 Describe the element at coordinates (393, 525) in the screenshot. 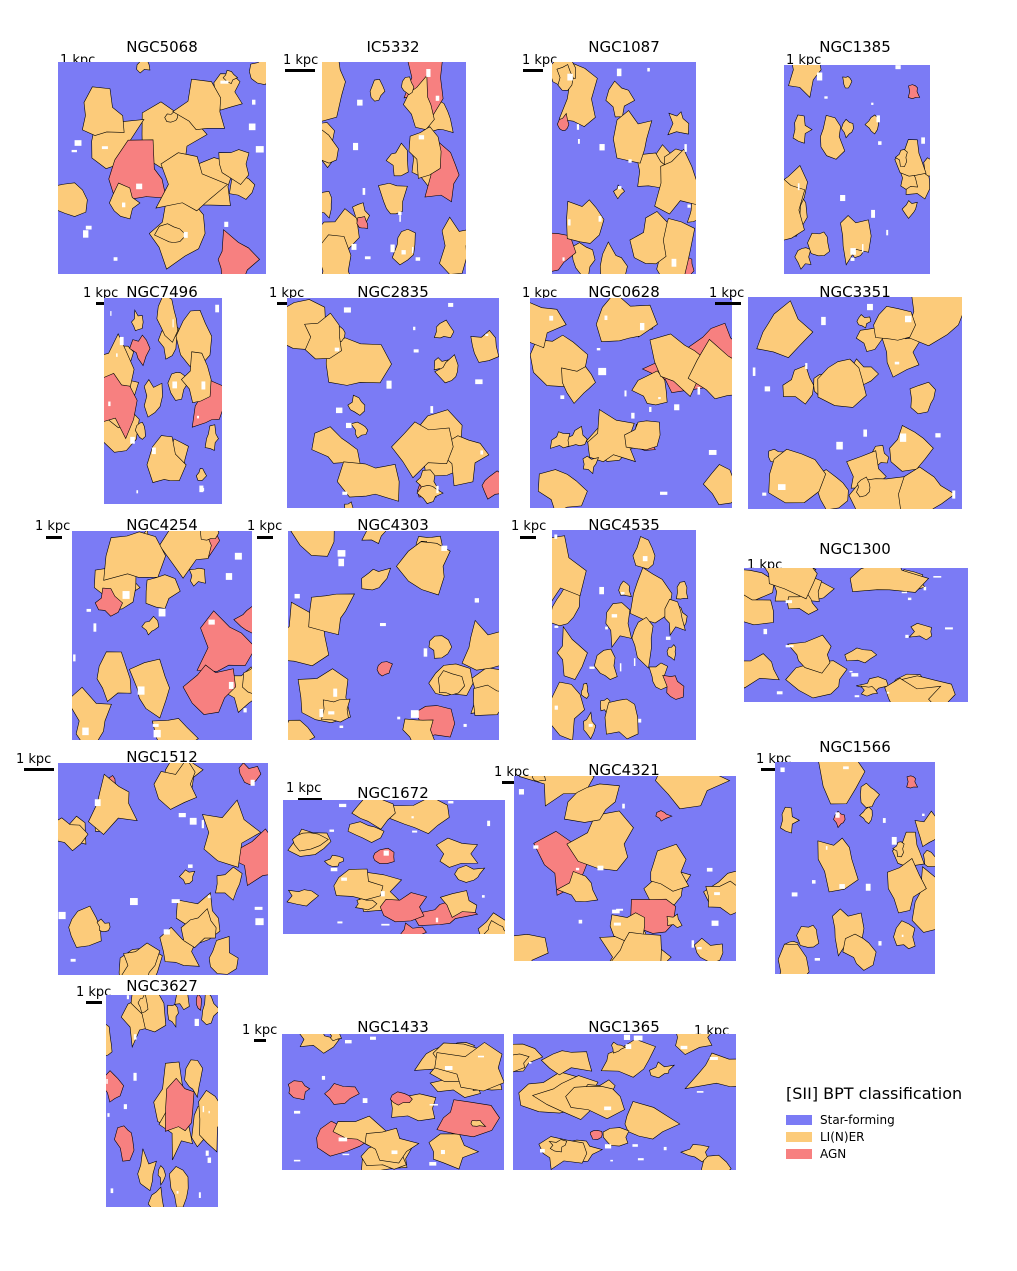

I see `panel-title: NGC4303` at that location.